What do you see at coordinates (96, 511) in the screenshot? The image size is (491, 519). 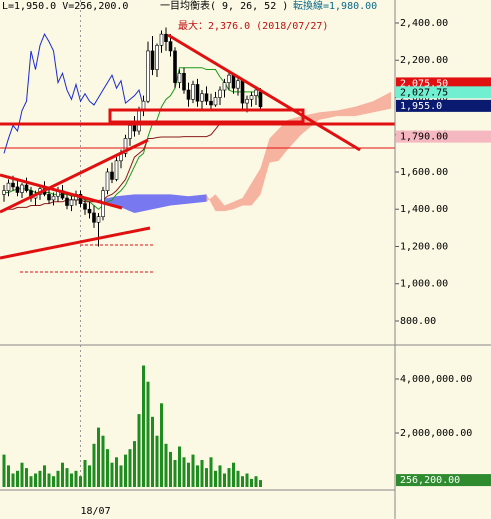 I see `x-tick-label: 18/07` at bounding box center [96, 511].